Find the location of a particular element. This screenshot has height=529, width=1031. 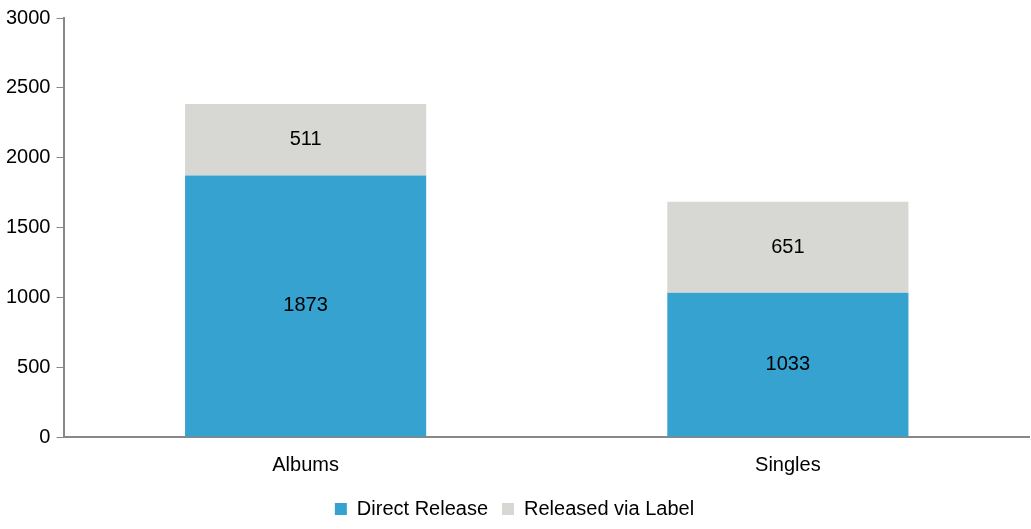

data-label: 651 is located at coordinates (788, 245).